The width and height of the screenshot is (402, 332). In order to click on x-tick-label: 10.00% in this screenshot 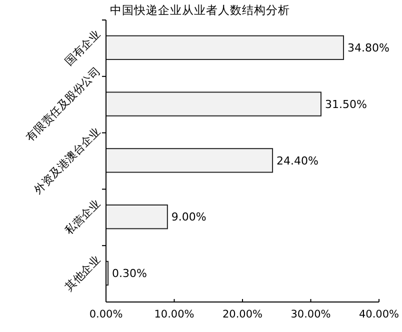, I will do `click(174, 314)`.